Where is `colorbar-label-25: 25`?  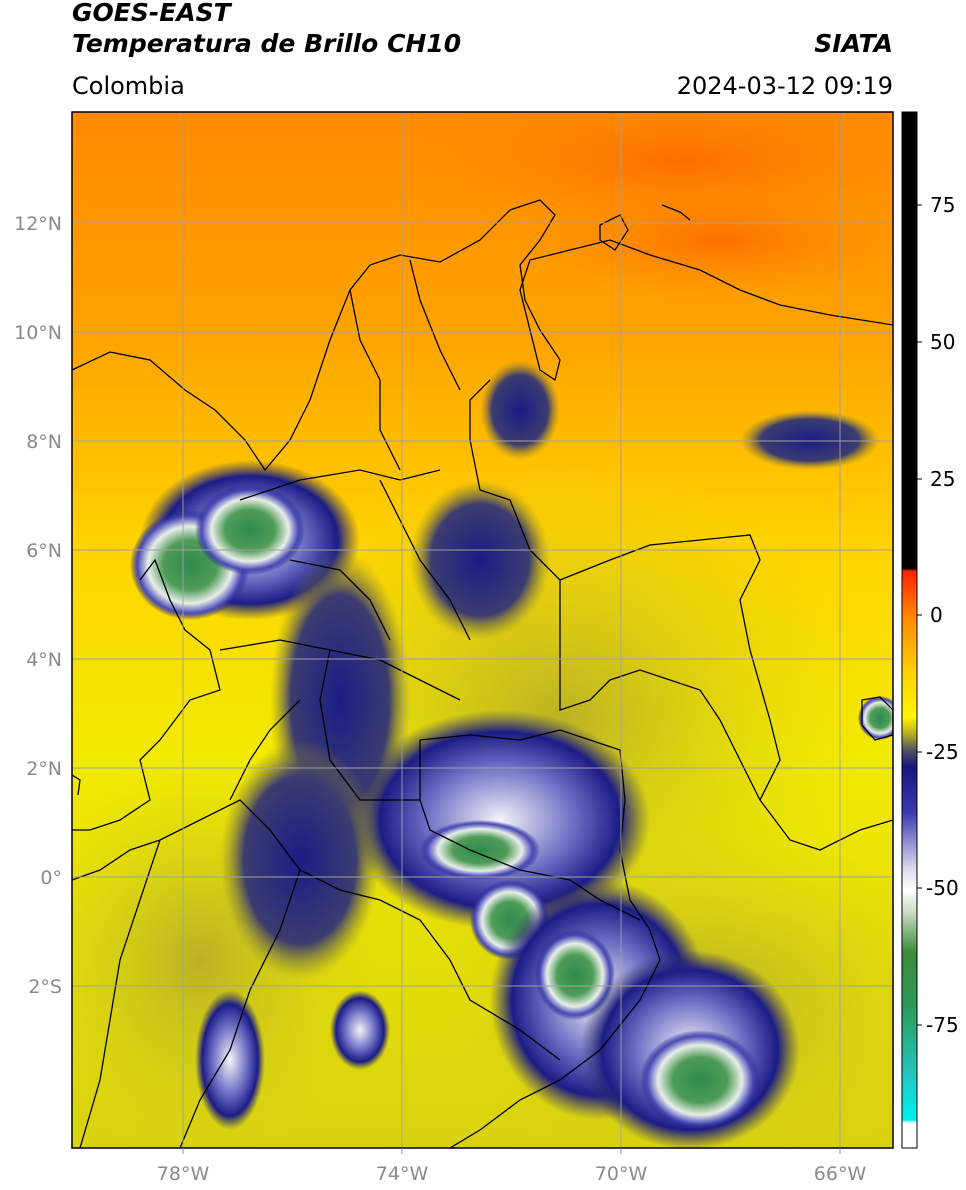
colorbar-label-25: 25 is located at coordinates (942, 479).